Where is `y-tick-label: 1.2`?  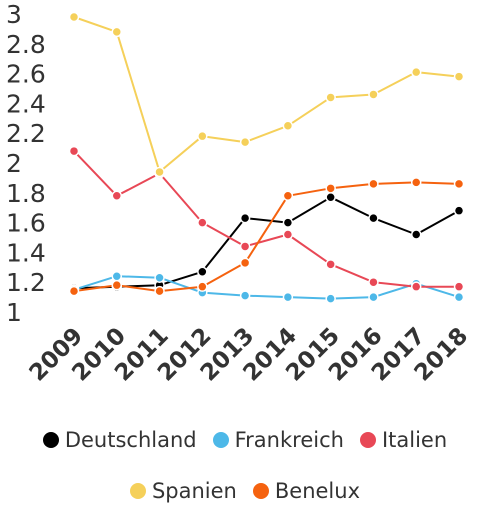
y-tick-label: 1.2 is located at coordinates (26, 282).